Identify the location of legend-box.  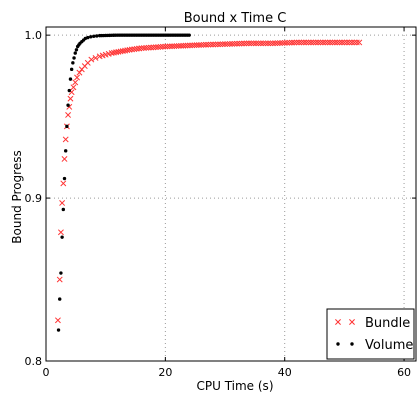
(370, 334).